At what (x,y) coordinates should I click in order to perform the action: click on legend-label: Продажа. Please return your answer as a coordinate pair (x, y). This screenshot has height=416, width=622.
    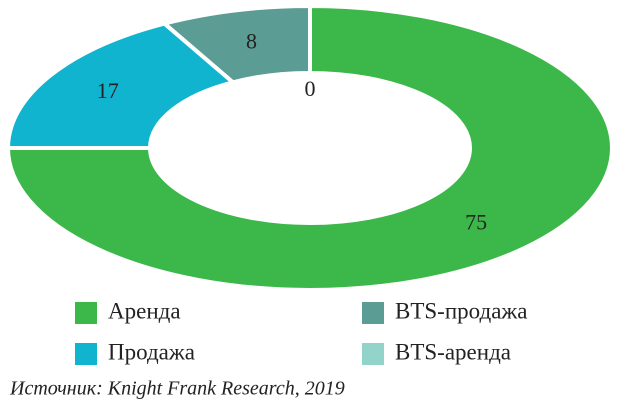
    Looking at the image, I should click on (151, 351).